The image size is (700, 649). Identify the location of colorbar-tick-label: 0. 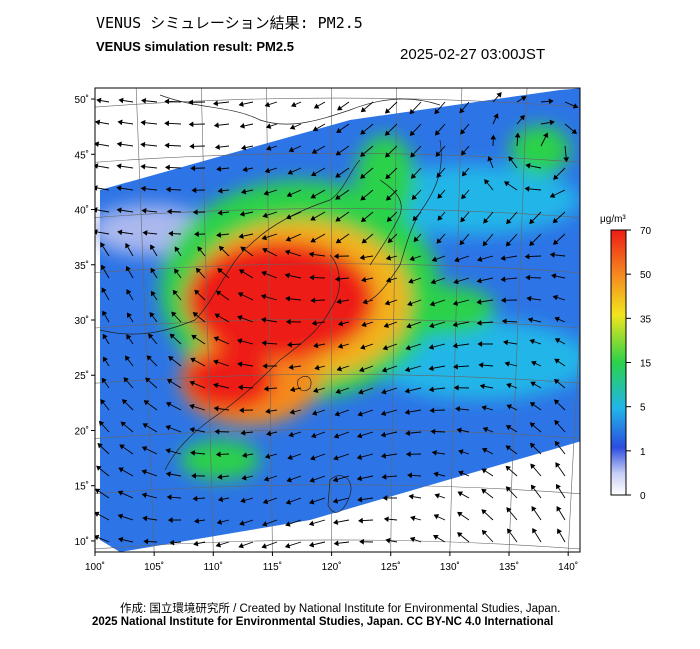
(643, 496).